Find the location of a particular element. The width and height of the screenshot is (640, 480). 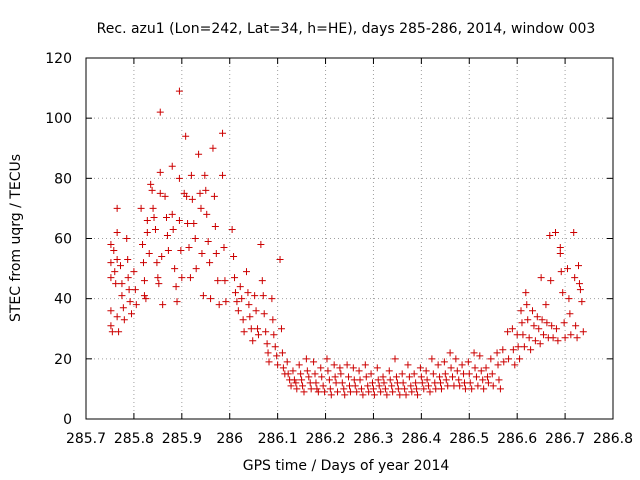

x-tick-label: 286.2 is located at coordinates (325, 439).